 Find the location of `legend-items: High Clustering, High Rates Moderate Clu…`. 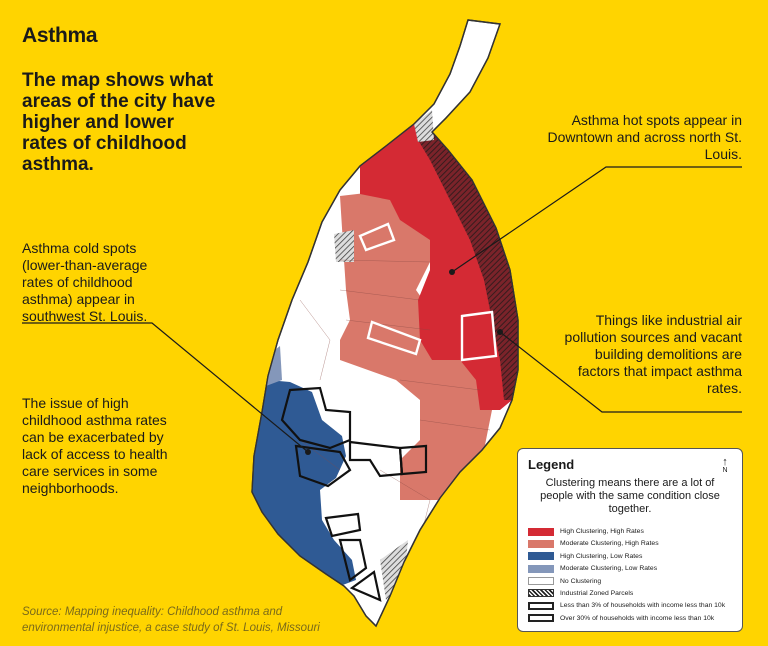

legend-items: High Clustering, High Rates Moderate Clu… is located at coordinates (630, 575).